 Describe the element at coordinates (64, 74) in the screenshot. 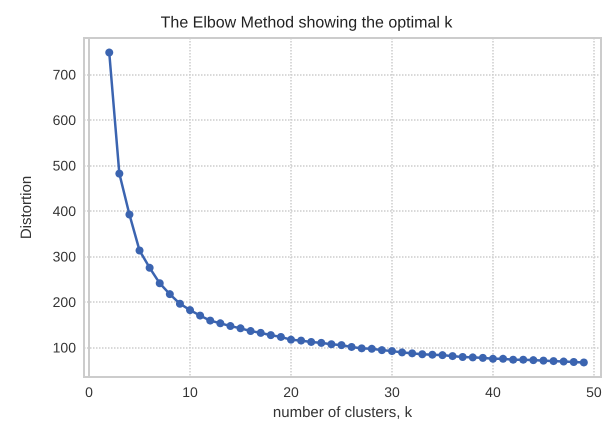

I see `y-tick-label: 700` at that location.